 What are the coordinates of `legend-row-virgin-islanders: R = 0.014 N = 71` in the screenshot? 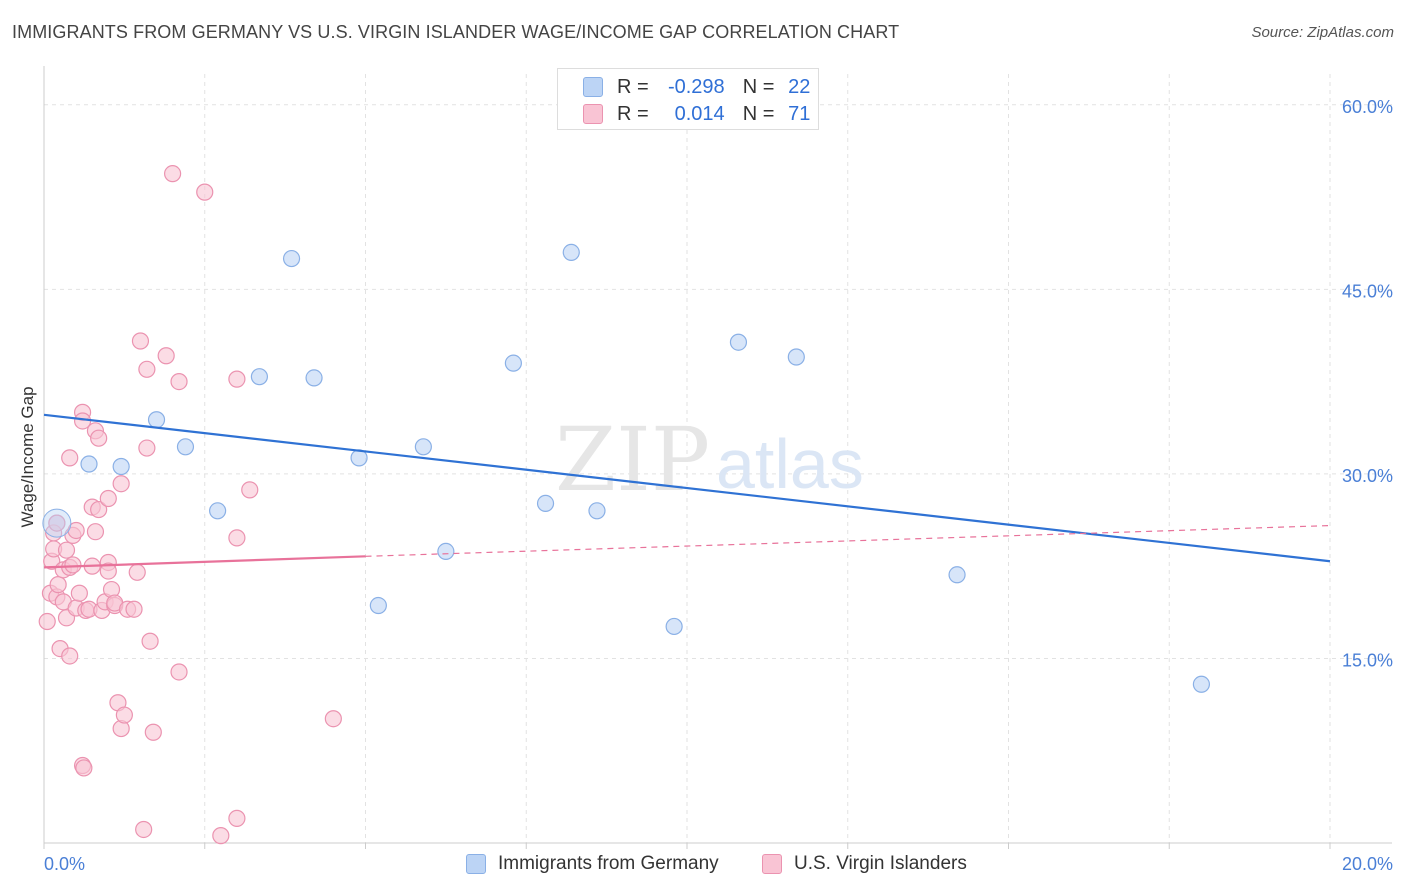 It's located at (684, 114).